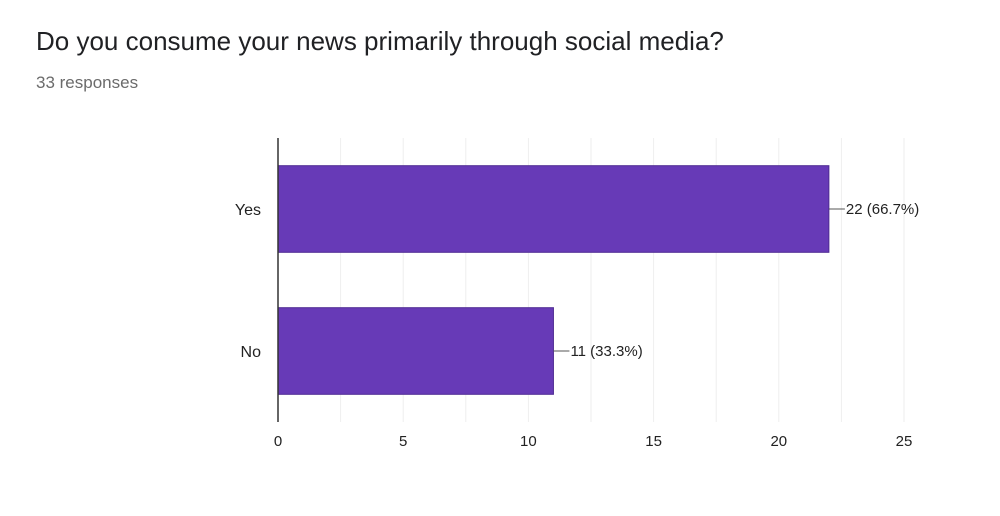 The image size is (1000, 516). What do you see at coordinates (251, 352) in the screenshot?
I see `category-label: No` at bounding box center [251, 352].